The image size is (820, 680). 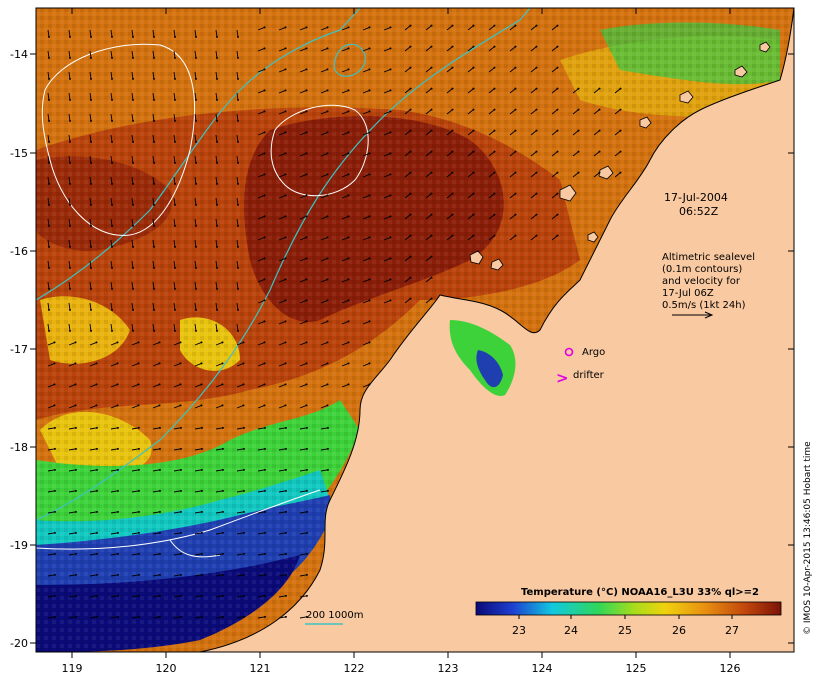 I want to click on timestamp-date: 17-Jul-2004, so click(x=696, y=197).